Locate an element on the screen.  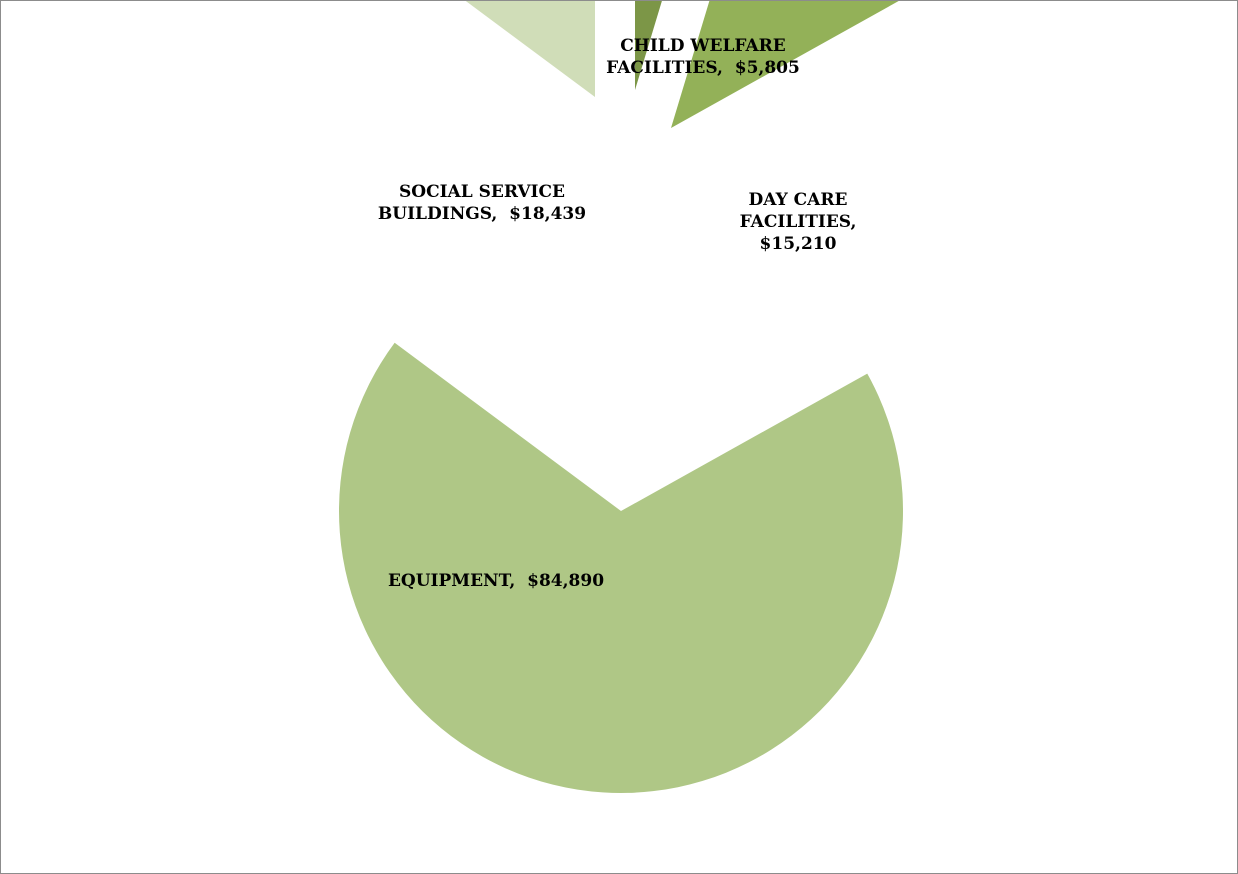
slice-label-child-welfare-facilities: CHILD WELFARE FACILITIES, $5,805 is located at coordinates (703, 57).